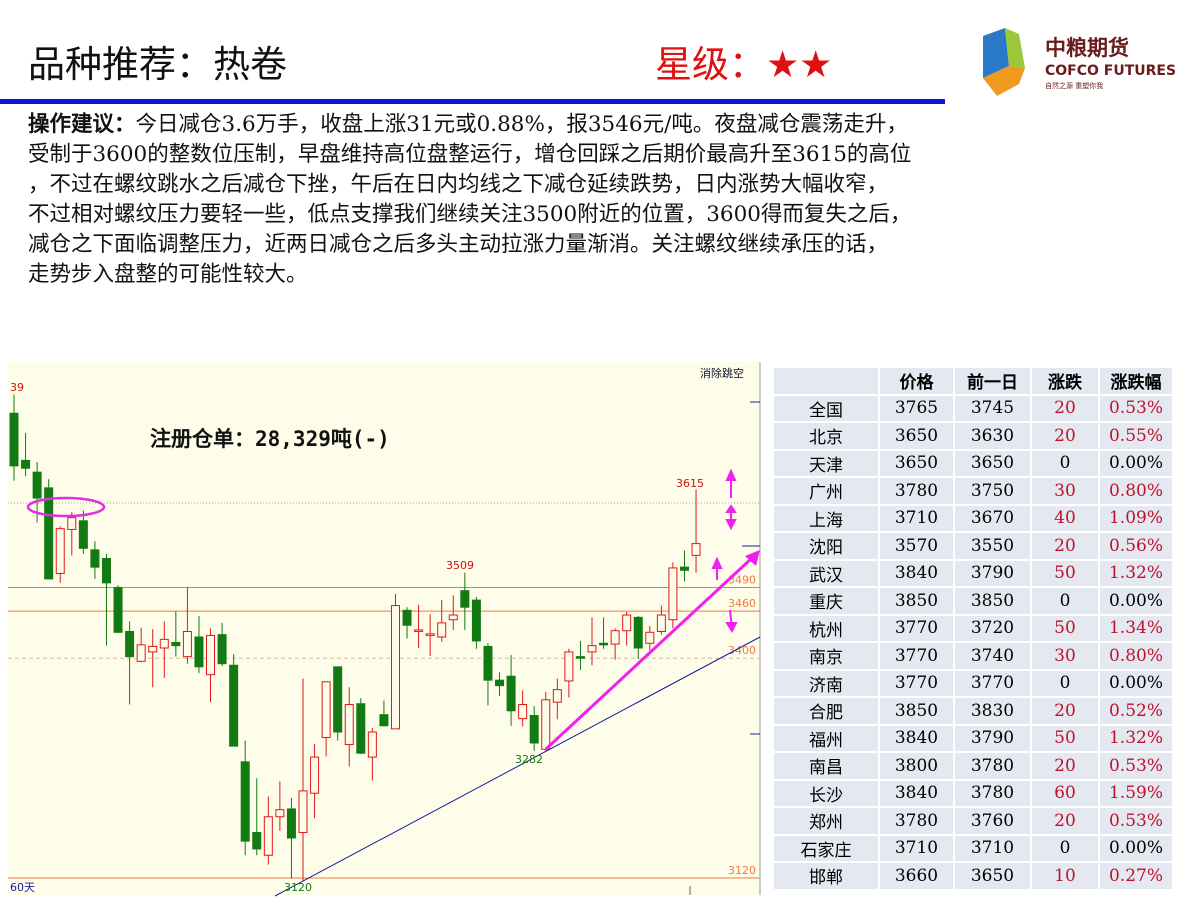  Describe the element at coordinates (992, 848) in the screenshot. I see `prev-price-cell: 3710` at that location.